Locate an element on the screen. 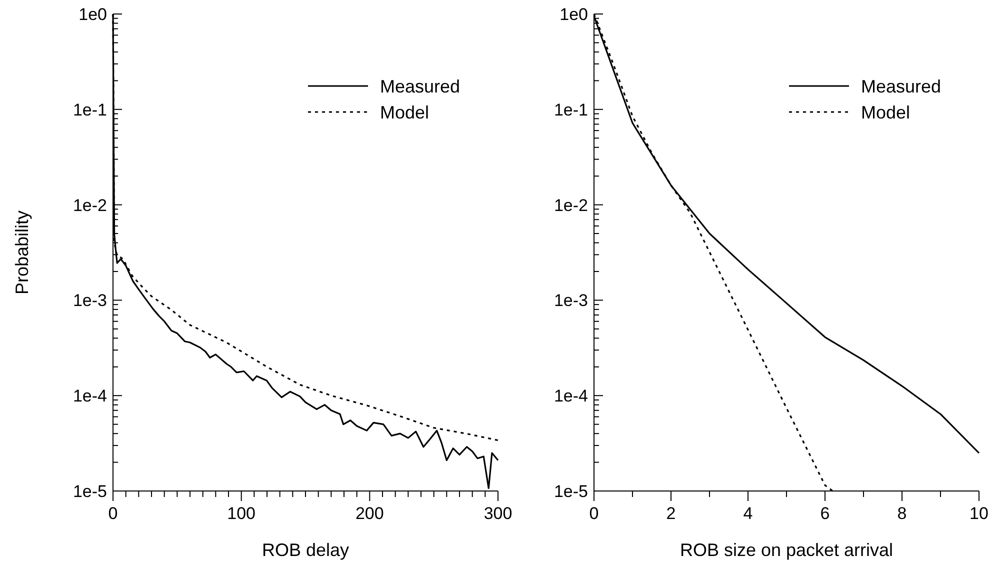  x-tick-label: 10 is located at coordinates (979, 513).